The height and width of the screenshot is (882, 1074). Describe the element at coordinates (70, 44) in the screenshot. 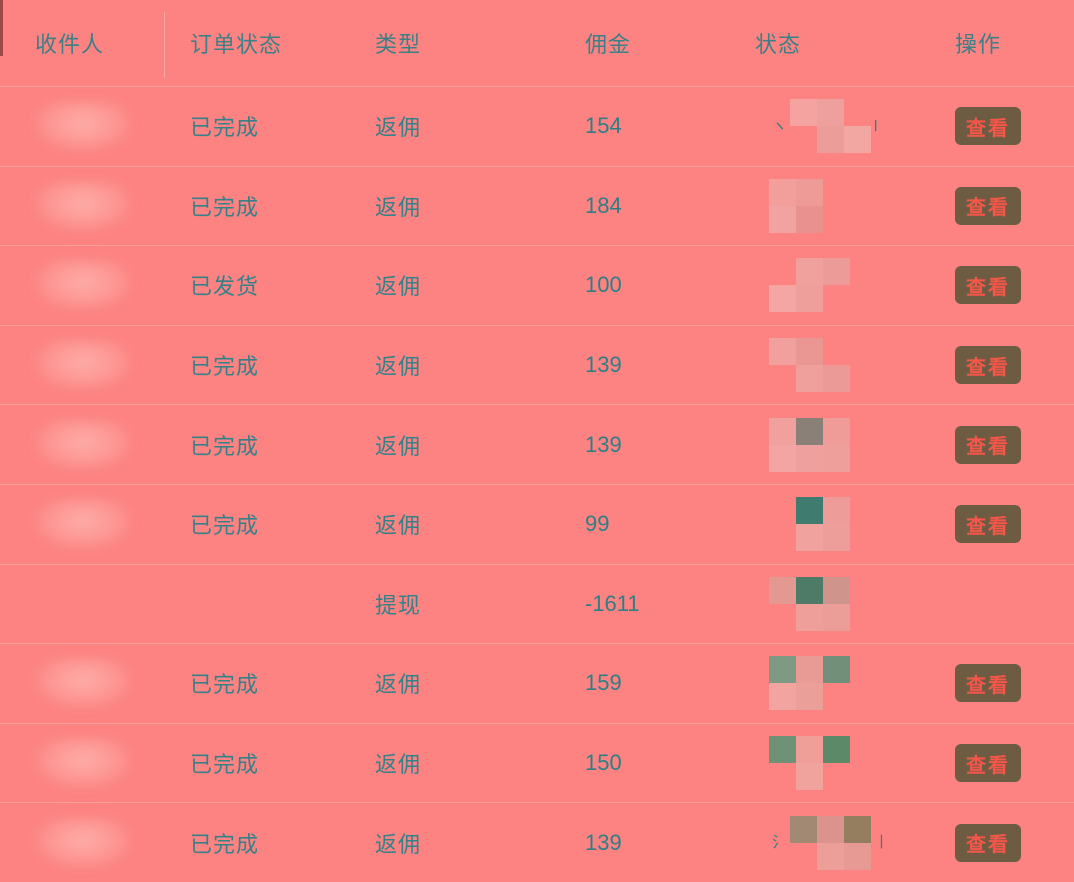

I see `column-header-recipient: 收件人` at that location.